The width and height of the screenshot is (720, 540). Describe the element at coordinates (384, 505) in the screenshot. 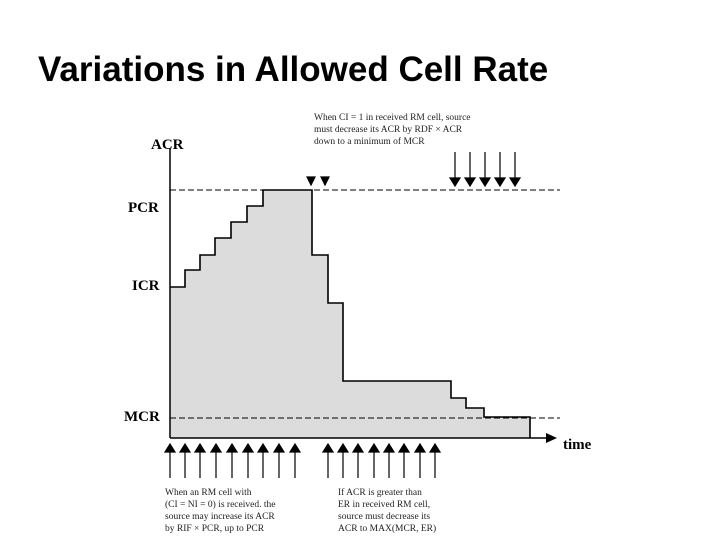

I see `bottom-right-annotation-line: ER in received RM cell,` at that location.